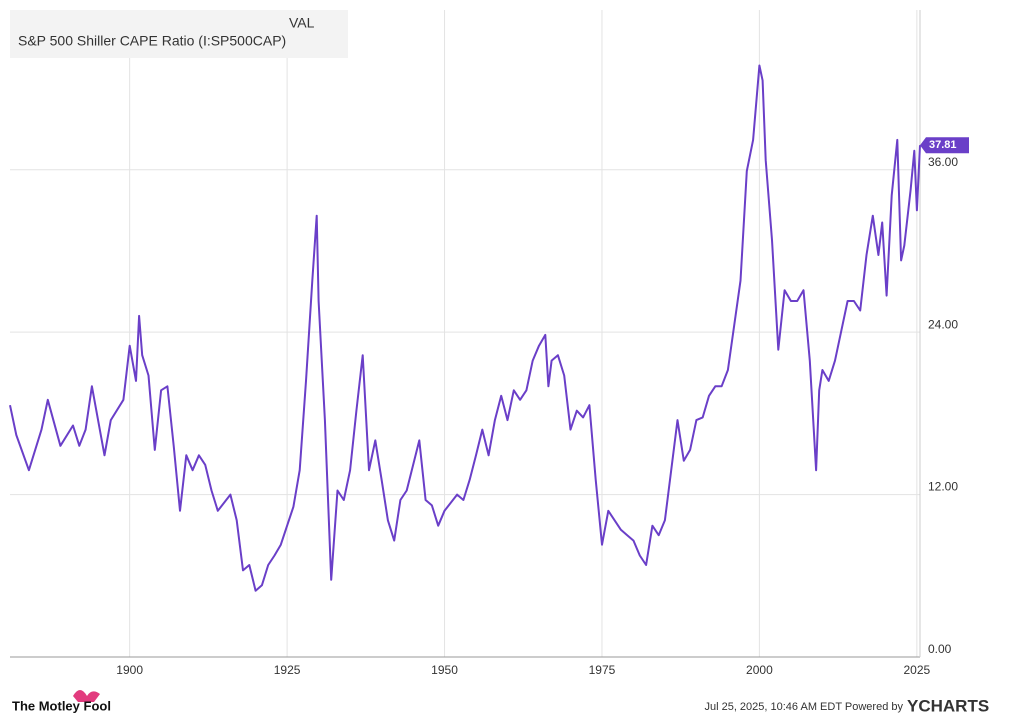 The width and height of the screenshot is (1015, 725). Describe the element at coordinates (86, 696) in the screenshot. I see `logo-icon` at that location.